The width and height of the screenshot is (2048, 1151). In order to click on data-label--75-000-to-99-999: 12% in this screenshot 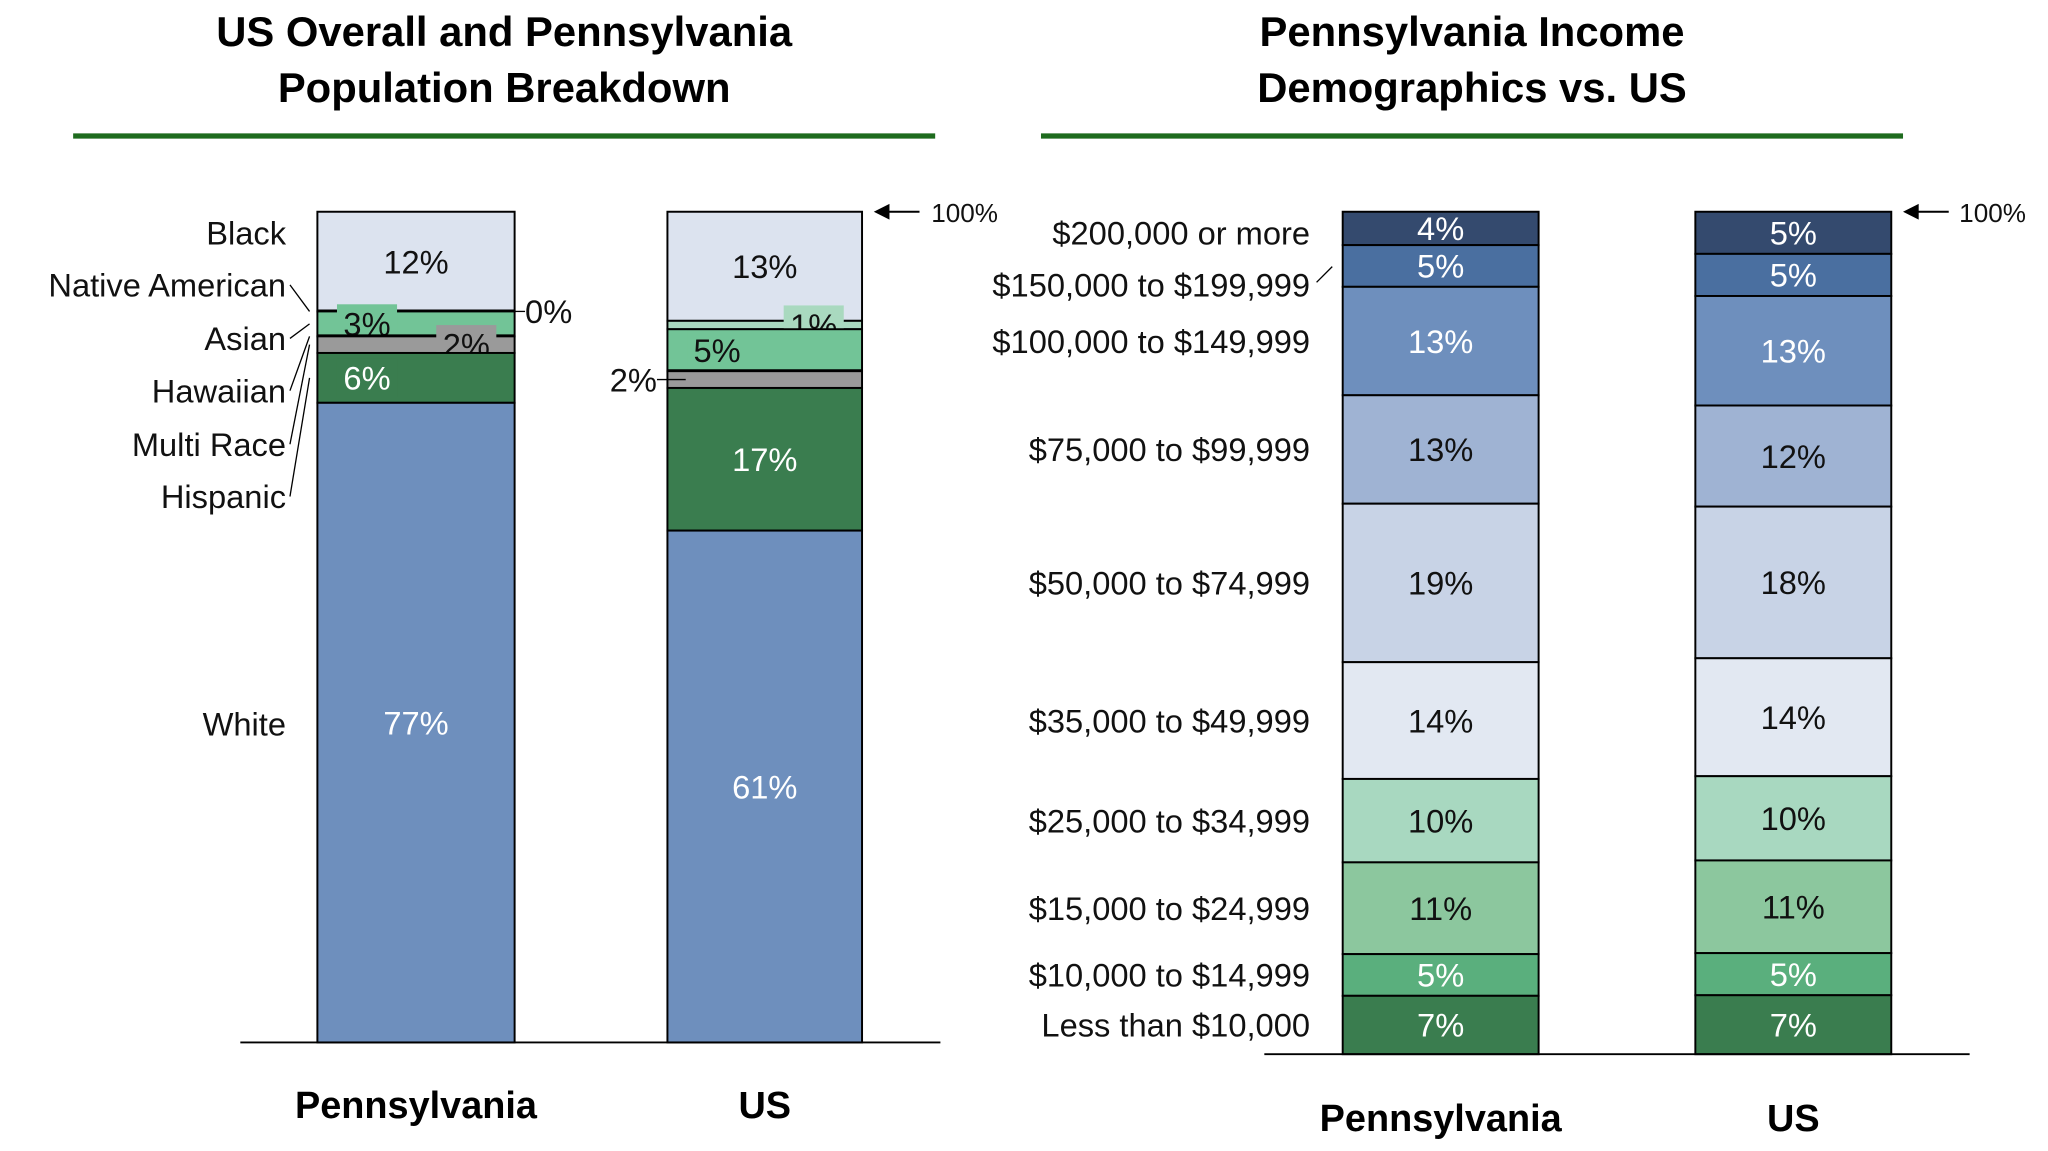, I will do `click(1793, 456)`.